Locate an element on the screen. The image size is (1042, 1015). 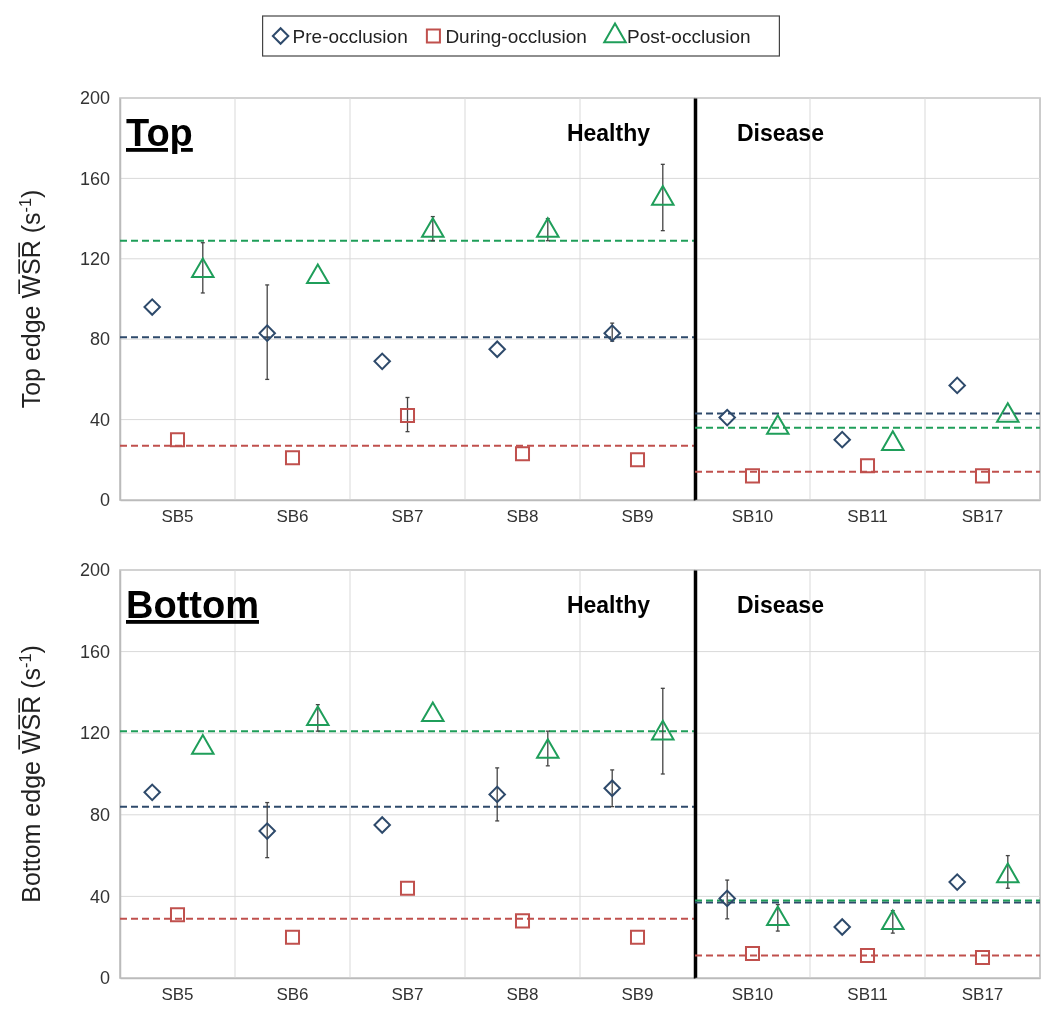
annotation: Top is located at coordinates (159, 133).